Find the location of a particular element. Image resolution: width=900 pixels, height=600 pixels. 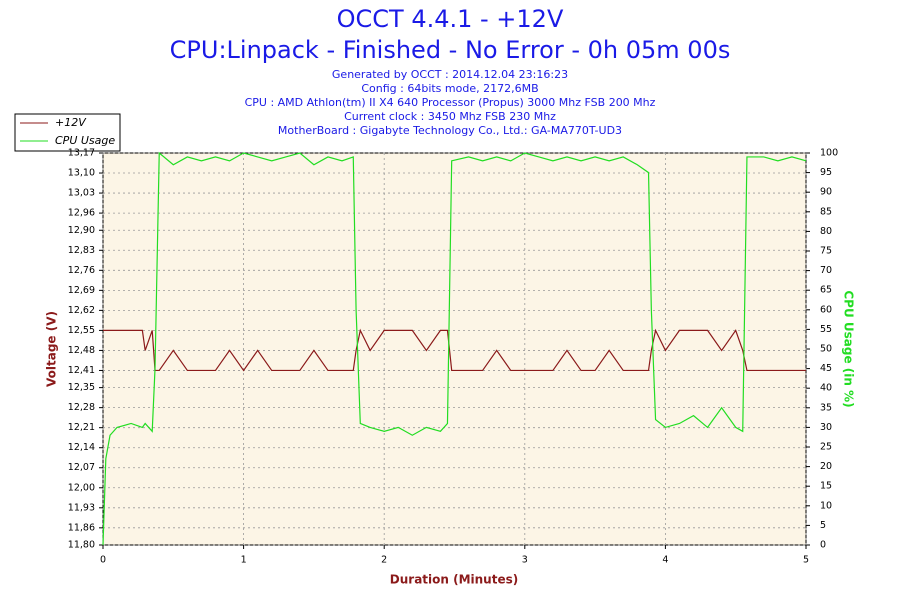

x-tick-label: 5 is located at coordinates (806, 560).